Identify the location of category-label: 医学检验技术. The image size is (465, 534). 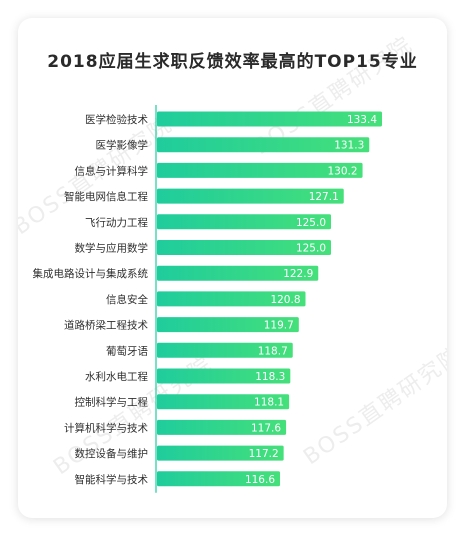
(116, 119).